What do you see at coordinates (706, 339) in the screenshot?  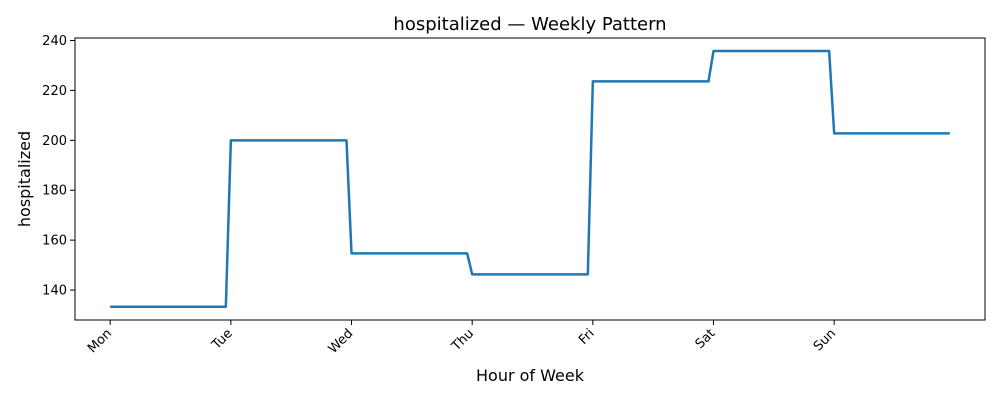 I see `x-tick-label: Sat` at bounding box center [706, 339].